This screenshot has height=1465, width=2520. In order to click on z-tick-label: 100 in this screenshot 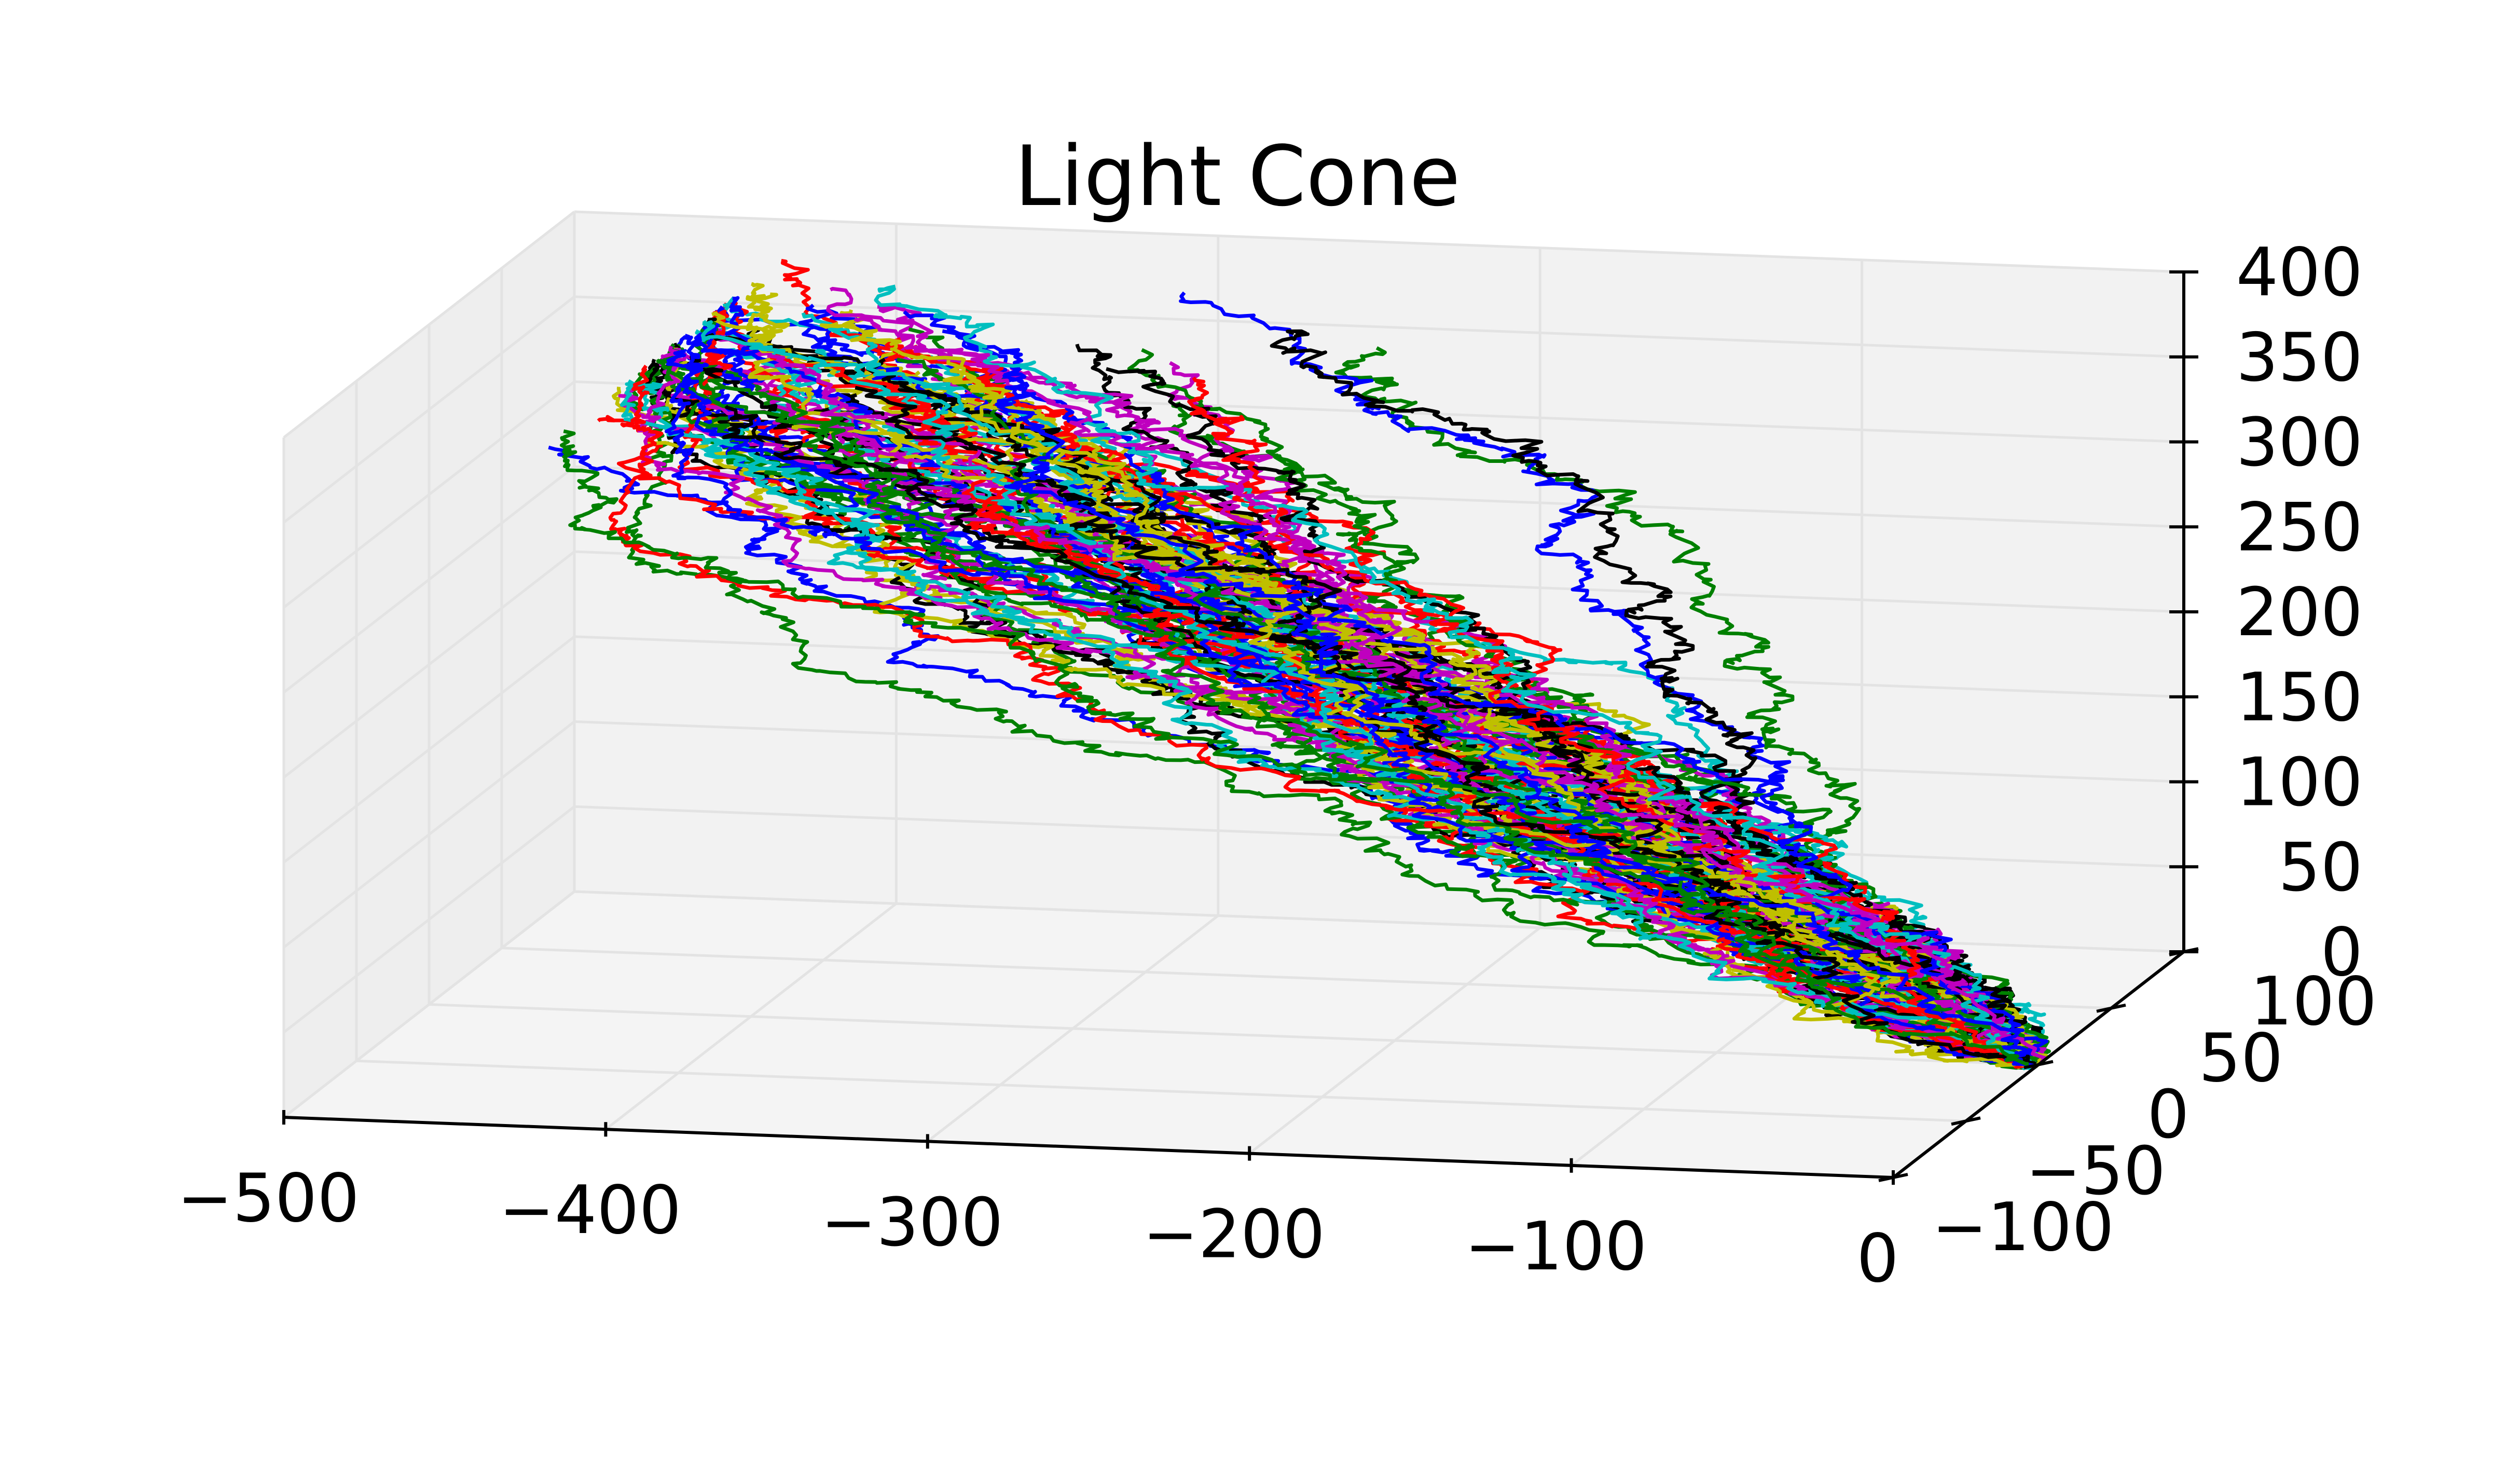, I will do `click(2299, 783)`.